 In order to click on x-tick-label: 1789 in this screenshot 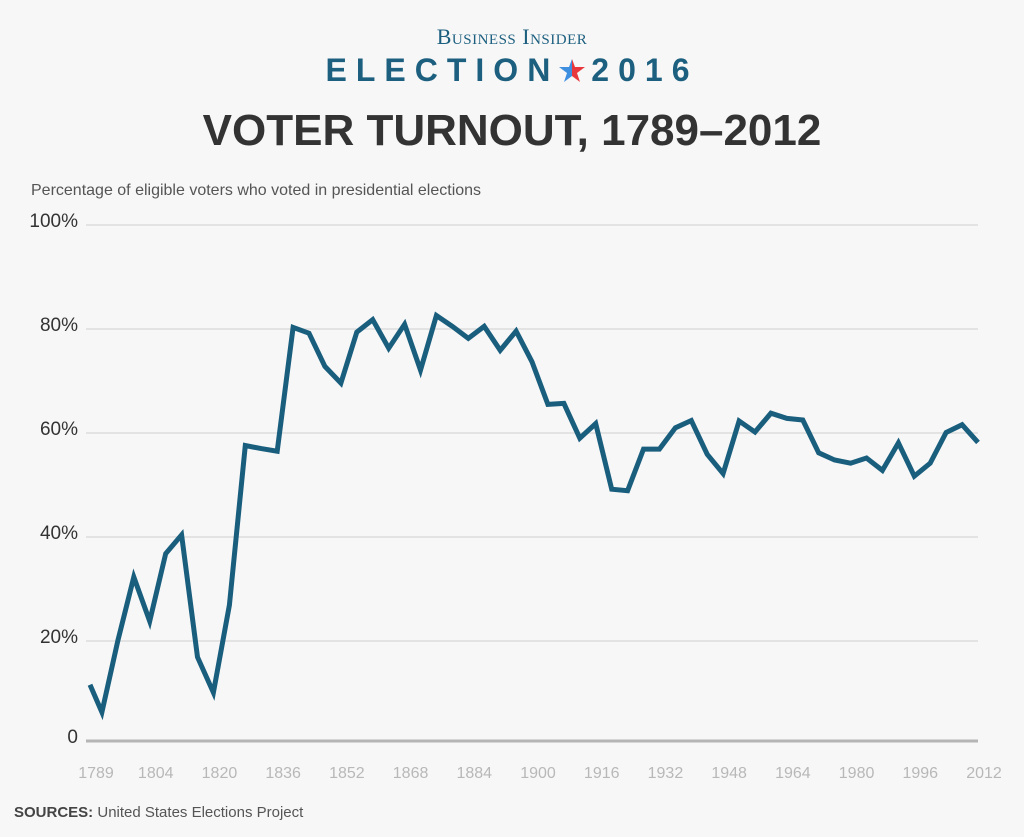, I will do `click(96, 773)`.